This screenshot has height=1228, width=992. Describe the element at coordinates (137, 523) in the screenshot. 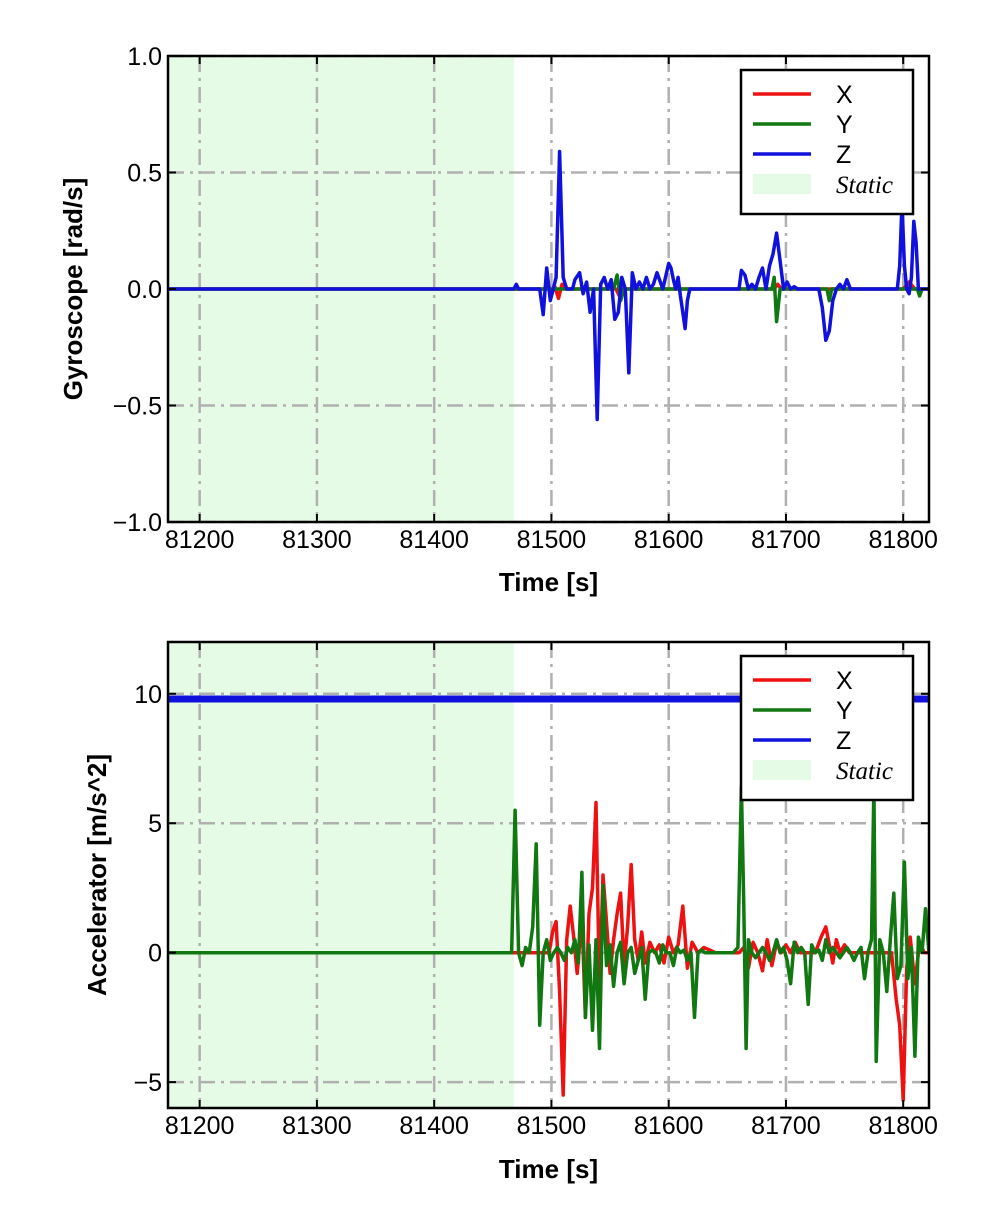

I see `y-tick-label: −1.0` at that location.